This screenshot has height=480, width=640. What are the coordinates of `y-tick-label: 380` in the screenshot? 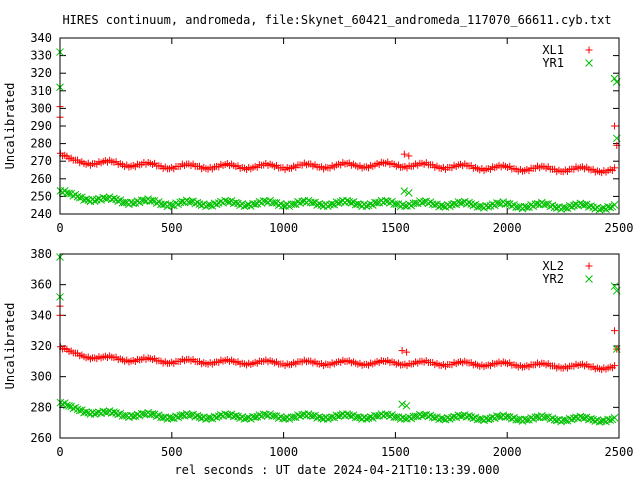 It's located at (41, 254).